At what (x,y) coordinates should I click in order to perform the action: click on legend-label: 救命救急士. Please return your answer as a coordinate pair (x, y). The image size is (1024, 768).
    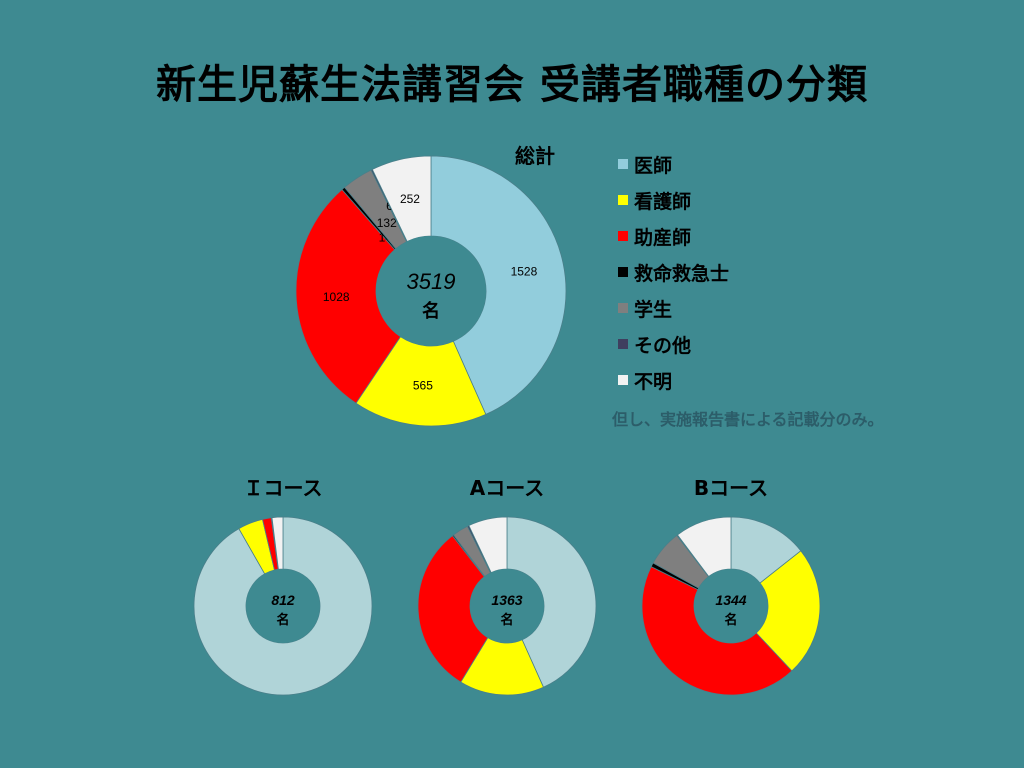
    Looking at the image, I should click on (682, 273).